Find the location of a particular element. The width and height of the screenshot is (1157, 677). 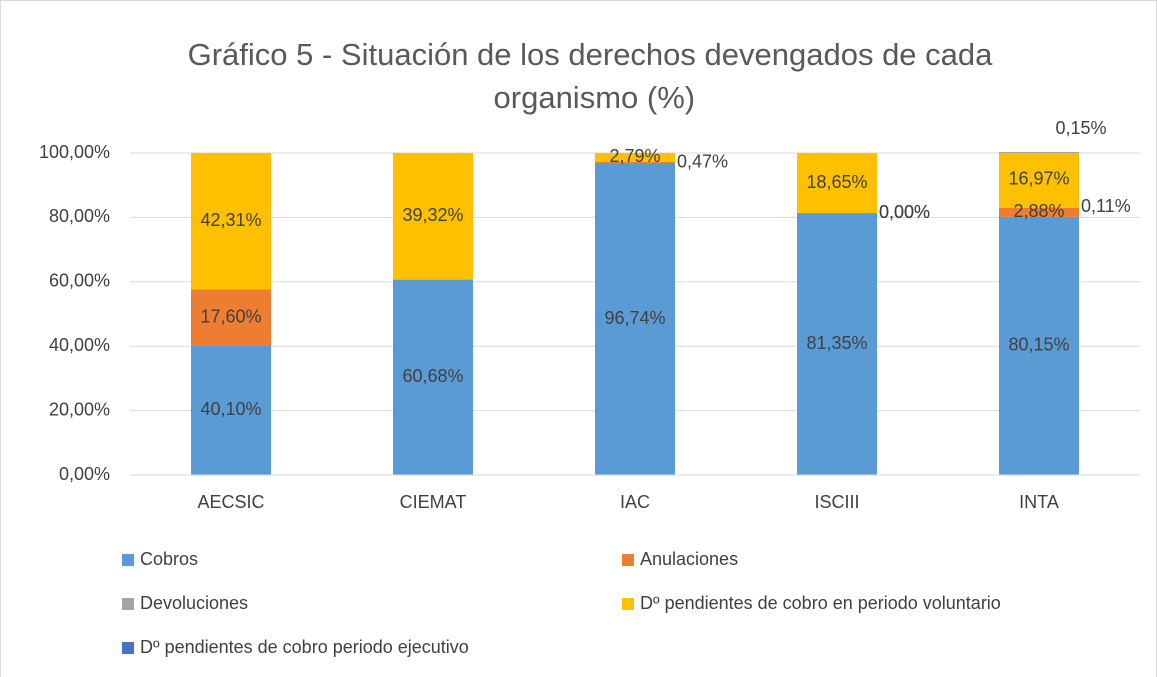

data-label: 39,32% is located at coordinates (432, 215).